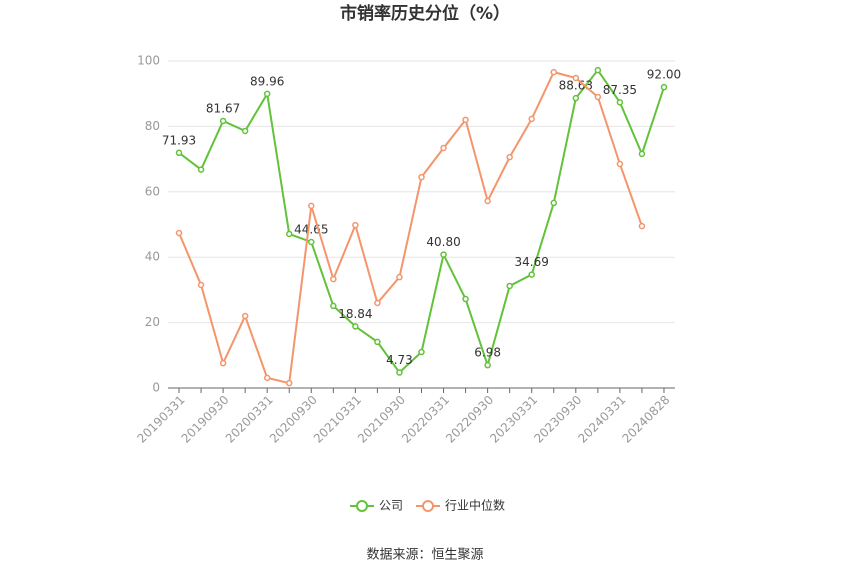  What do you see at coordinates (475, 505) in the screenshot?
I see `legend-label: 行业中位数` at bounding box center [475, 505].